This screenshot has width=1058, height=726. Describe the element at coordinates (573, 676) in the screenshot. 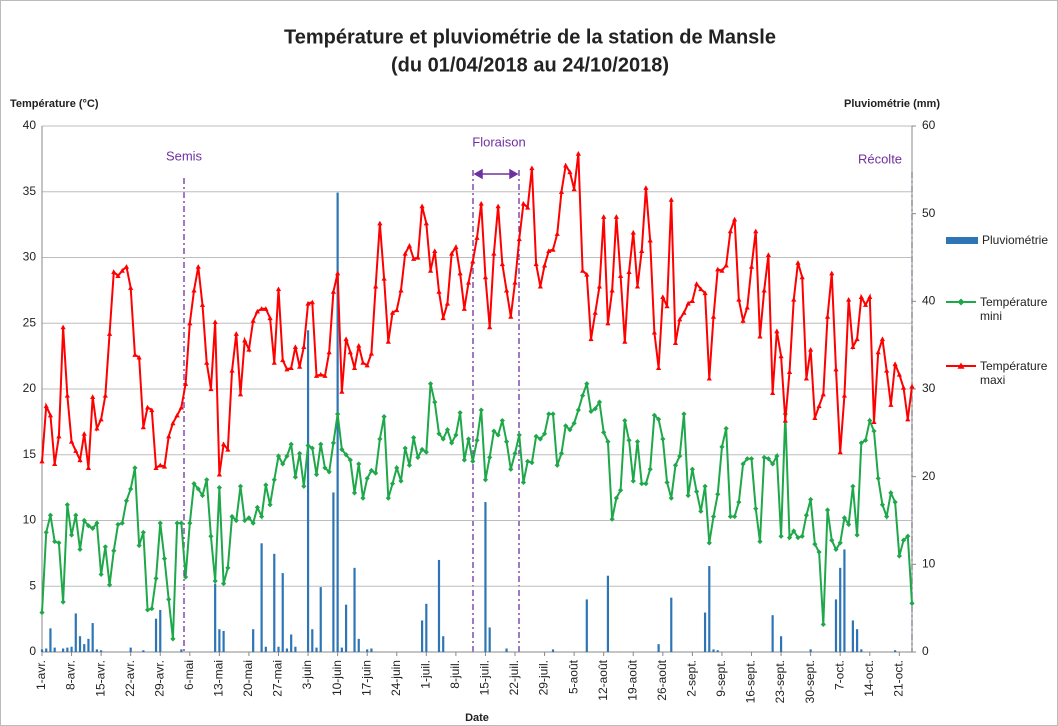

I see `x-tick-label: 5-août` at that location.